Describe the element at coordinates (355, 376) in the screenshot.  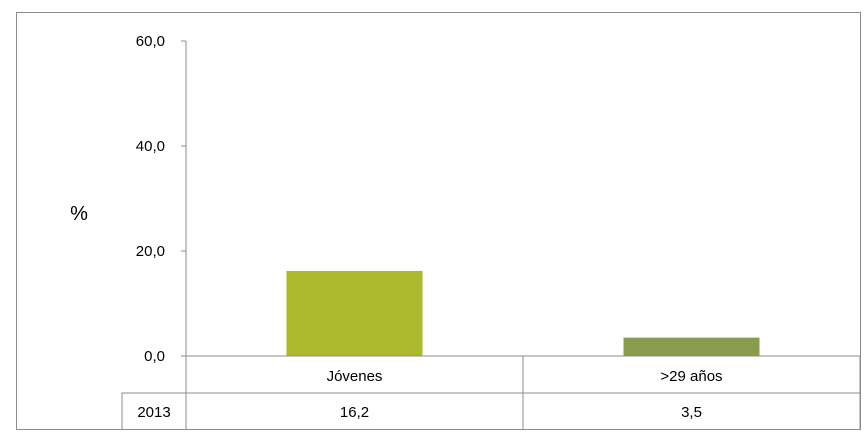
I see `x-category-label: Jóvenes` at that location.